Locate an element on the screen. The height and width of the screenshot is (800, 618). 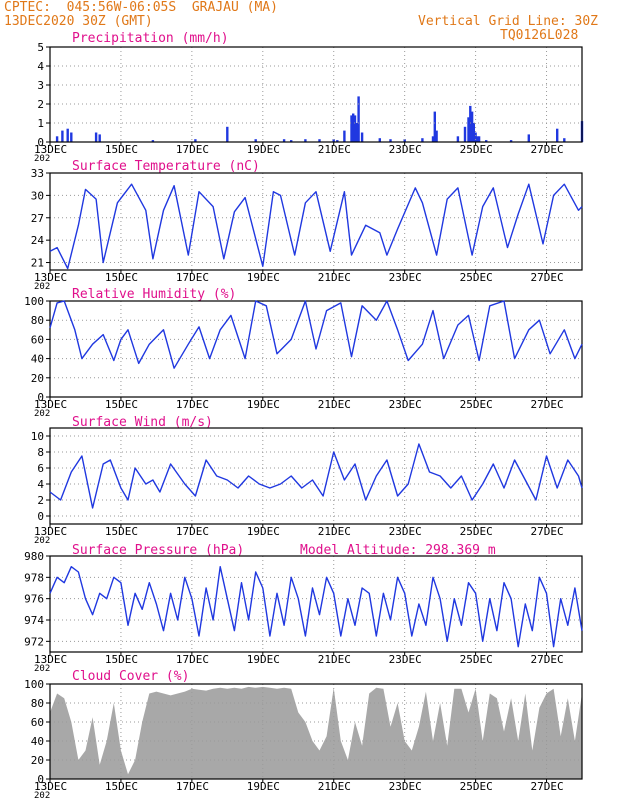
pres-ytick-label: 980 is located at coordinates (34, 556).